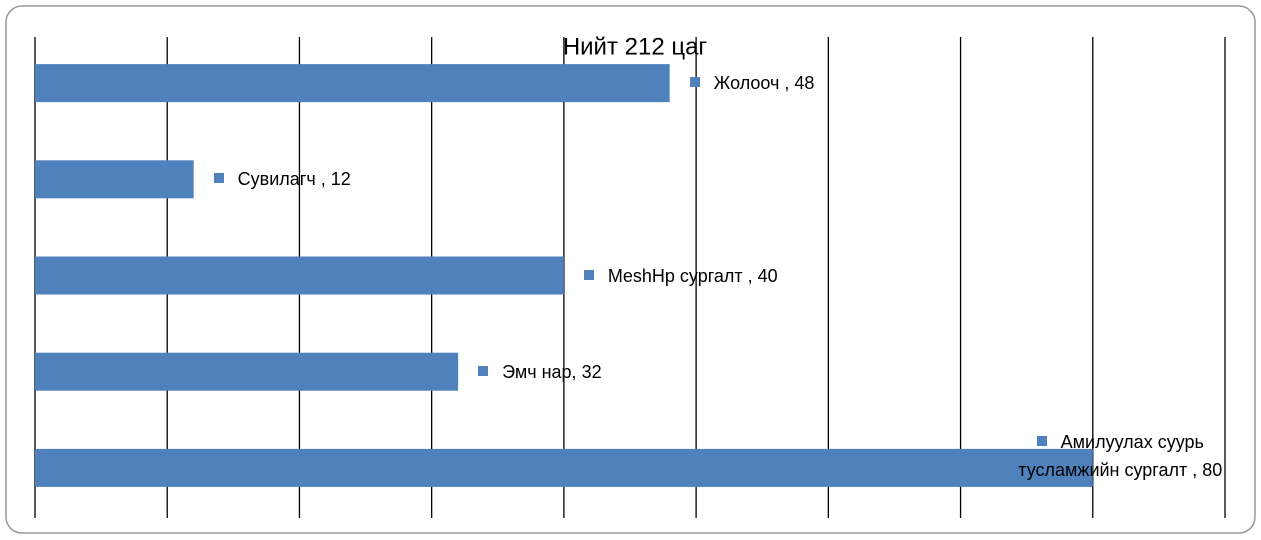 Image resolution: width=1261 pixels, height=540 pixels. I want to click on data-label: Амилуулах суурь тусламжийн сургалт , 80, so click(1120, 456).